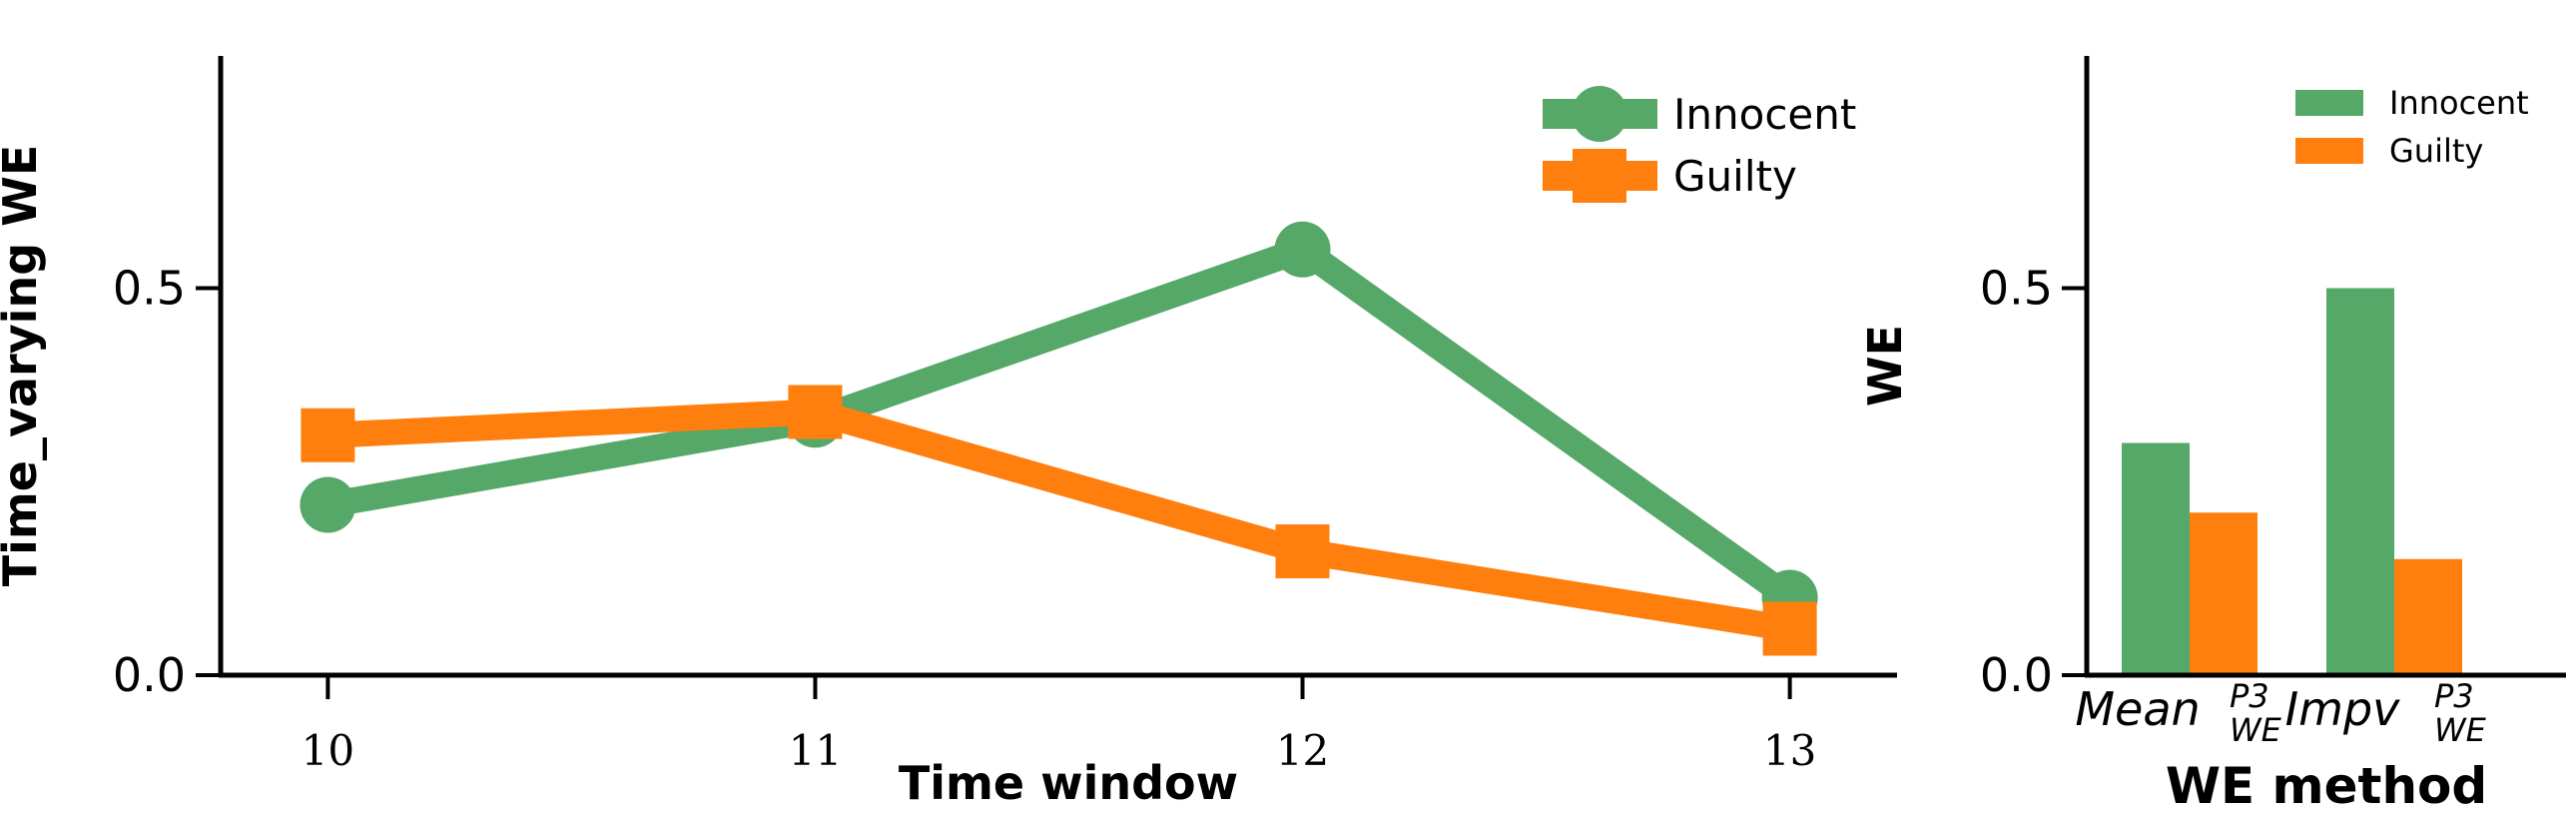  What do you see at coordinates (328, 750) in the screenshot?
I see `line-chart-x-tick-label: 10` at bounding box center [328, 750].